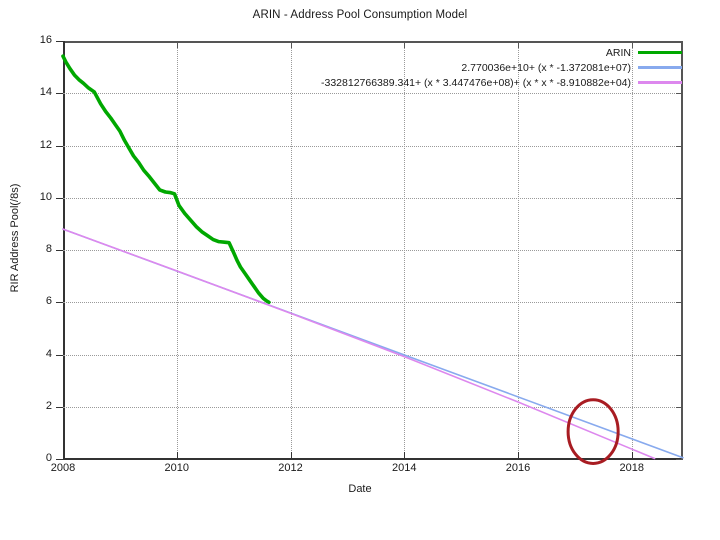 The height and width of the screenshot is (540, 720). What do you see at coordinates (546, 67) in the screenshot?
I see `legend-label: 2.770036e+10+ (x * -1.372081e+07)` at bounding box center [546, 67].